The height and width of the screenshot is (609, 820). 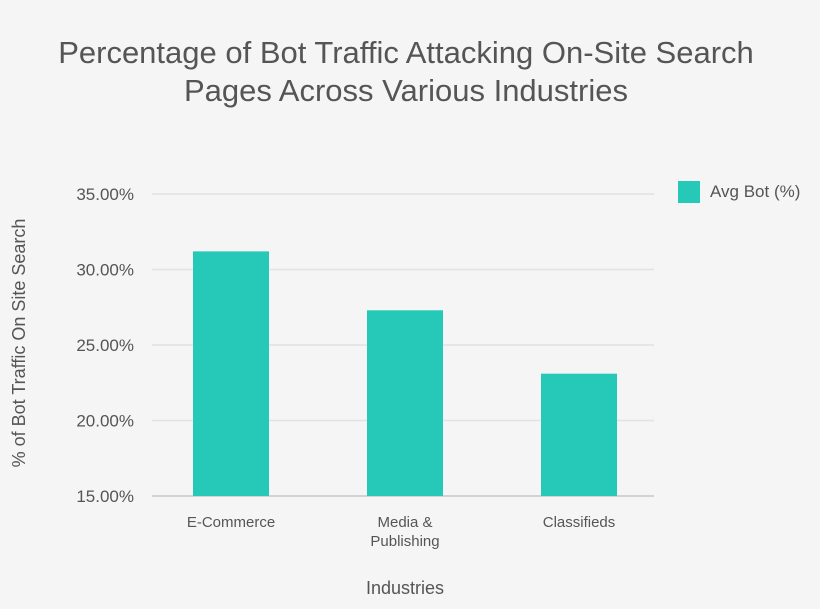 I want to click on y-tick-label: 15.00%, so click(x=105, y=496).